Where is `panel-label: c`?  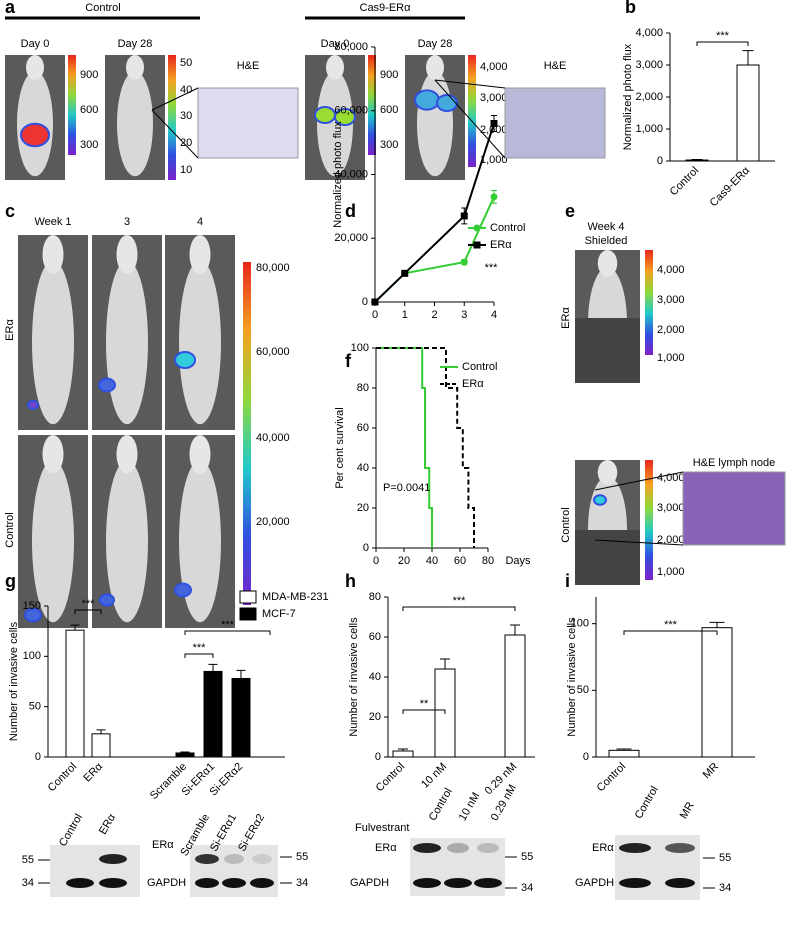
panel-label: c is located at coordinates (10, 211).